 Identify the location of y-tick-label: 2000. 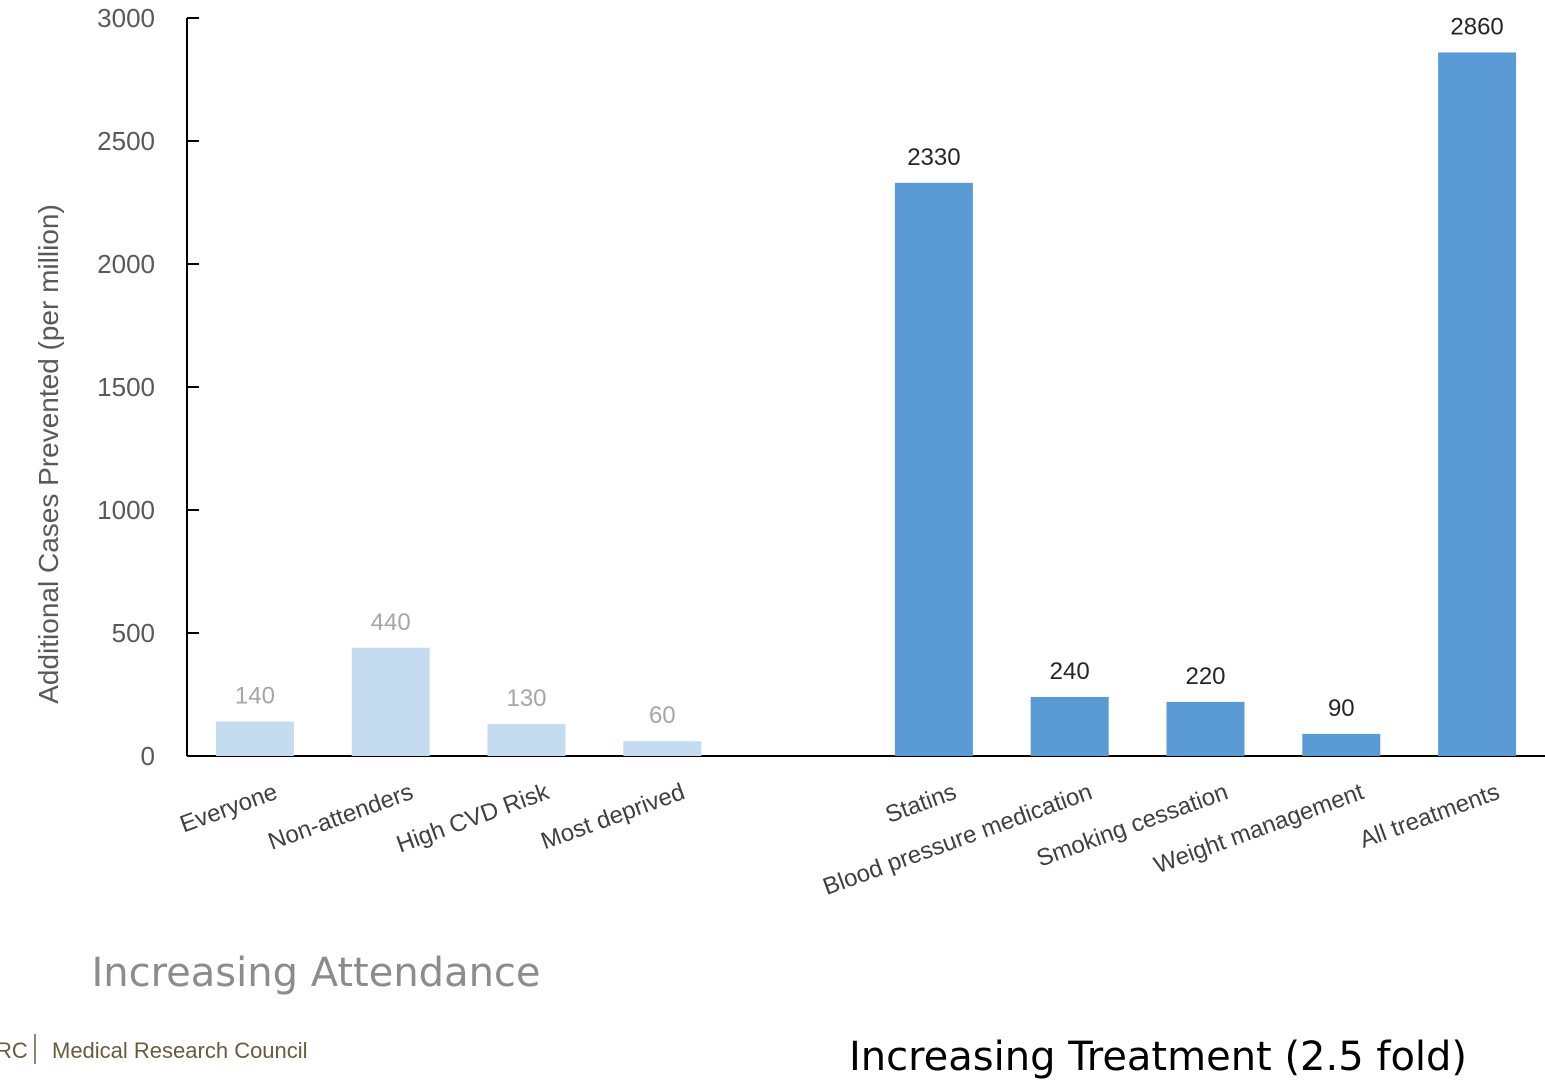
(126, 264).